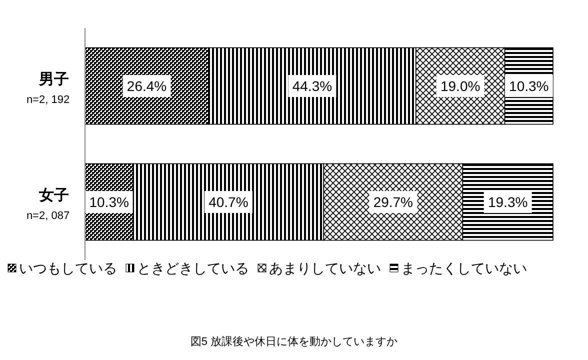  Describe the element at coordinates (68, 268) in the screenshot. I see `legend-label: いつもしている` at that location.